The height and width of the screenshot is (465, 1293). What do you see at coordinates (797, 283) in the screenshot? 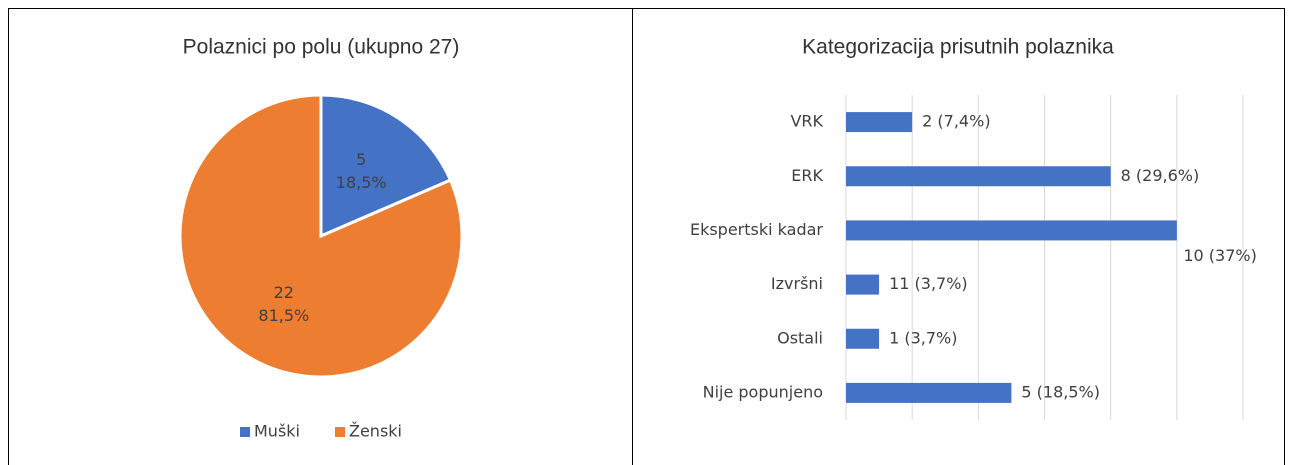
I see `y-tick-label: Izvršni` at bounding box center [797, 283].